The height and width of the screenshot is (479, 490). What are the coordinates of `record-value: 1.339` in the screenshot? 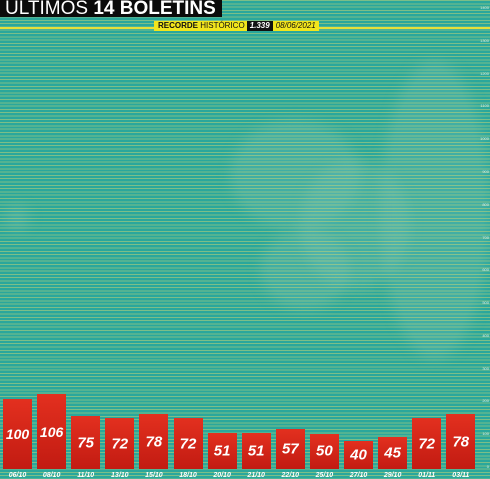 It's located at (259, 26).